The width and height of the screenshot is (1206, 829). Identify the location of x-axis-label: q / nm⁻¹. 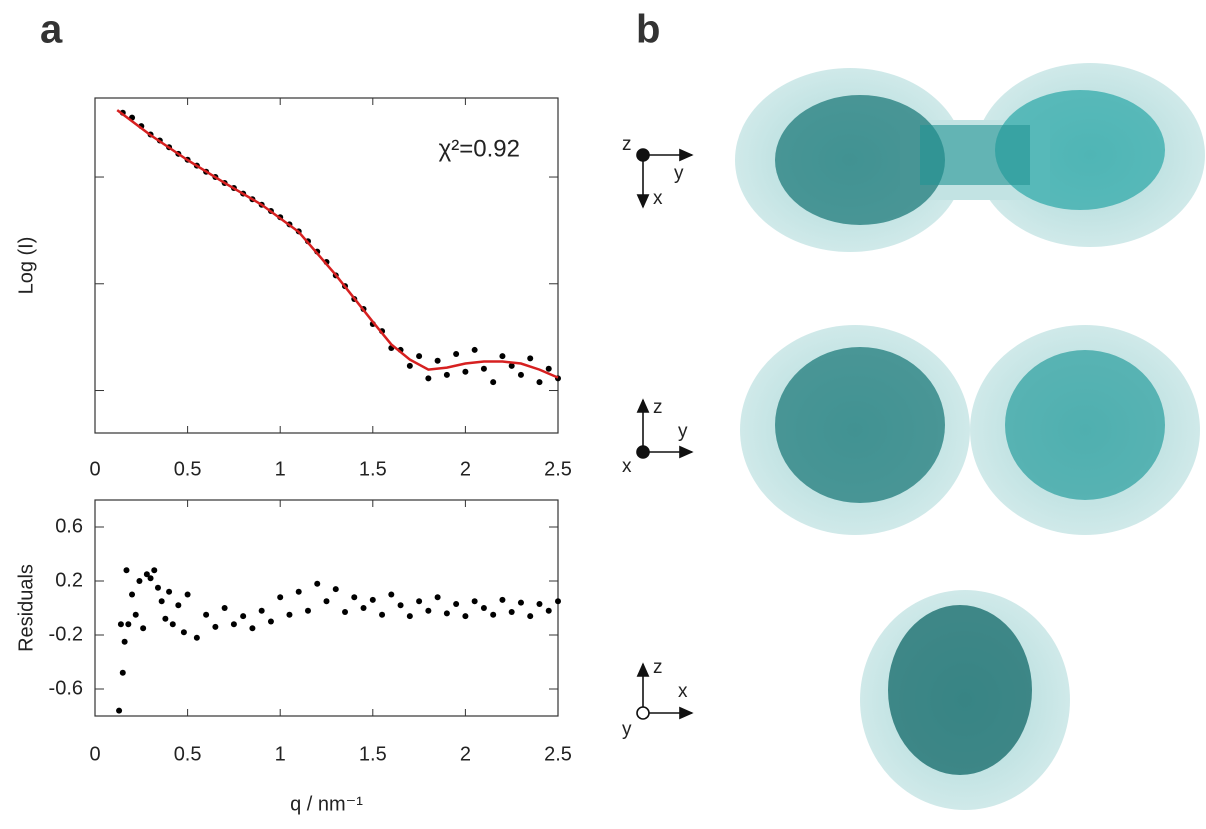
(326, 804).